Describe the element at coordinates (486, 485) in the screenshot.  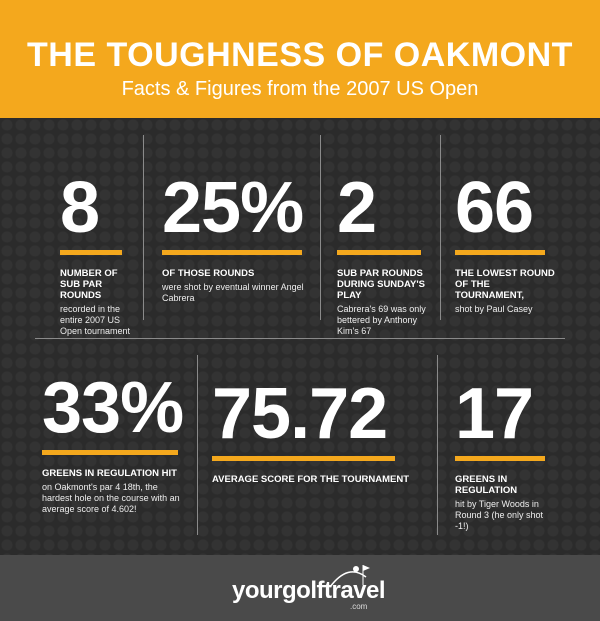
I see `stat-heading: GREENS IN REGULATION` at that location.